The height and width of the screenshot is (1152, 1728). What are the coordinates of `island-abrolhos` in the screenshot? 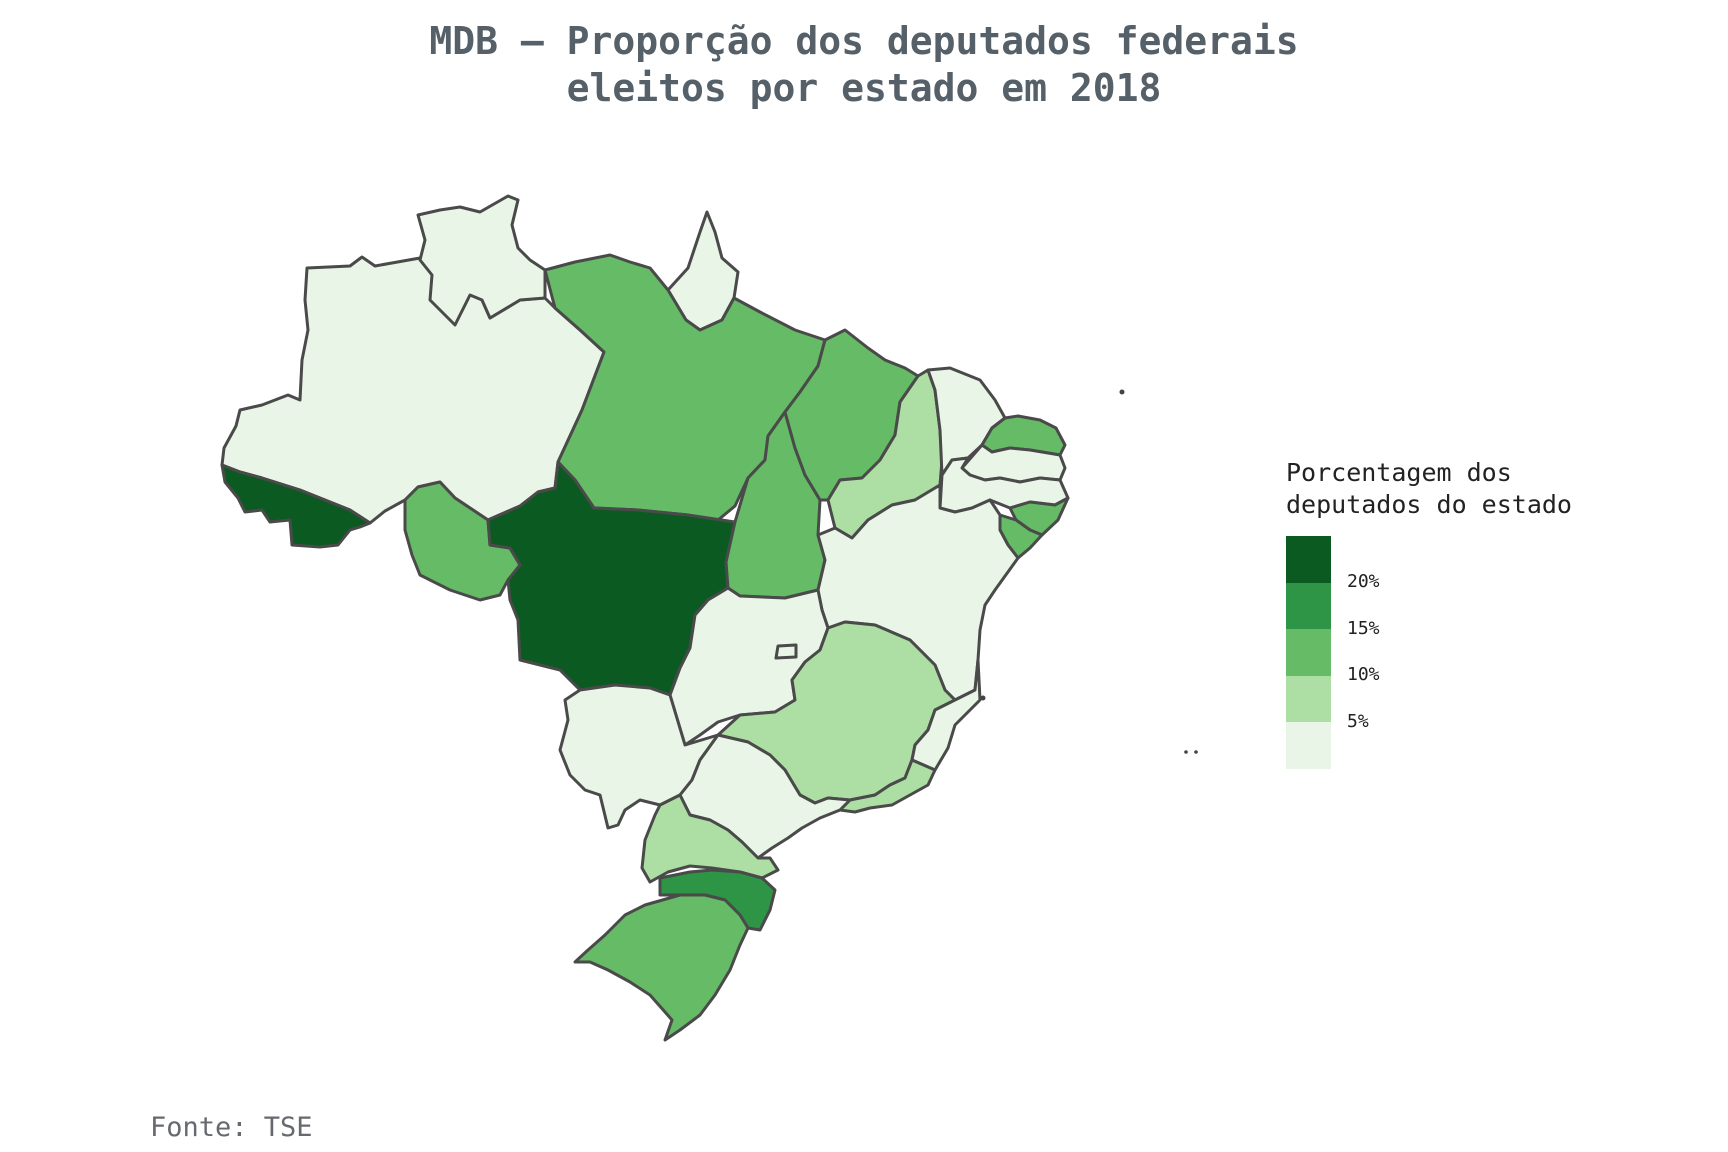 It's located at (983, 698).